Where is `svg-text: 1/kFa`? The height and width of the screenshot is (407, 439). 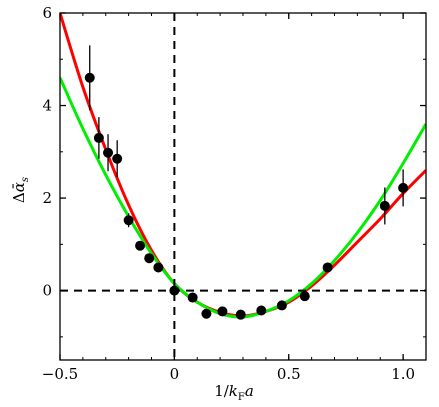
svg-text: 1/kFa is located at coordinates (234, 392).